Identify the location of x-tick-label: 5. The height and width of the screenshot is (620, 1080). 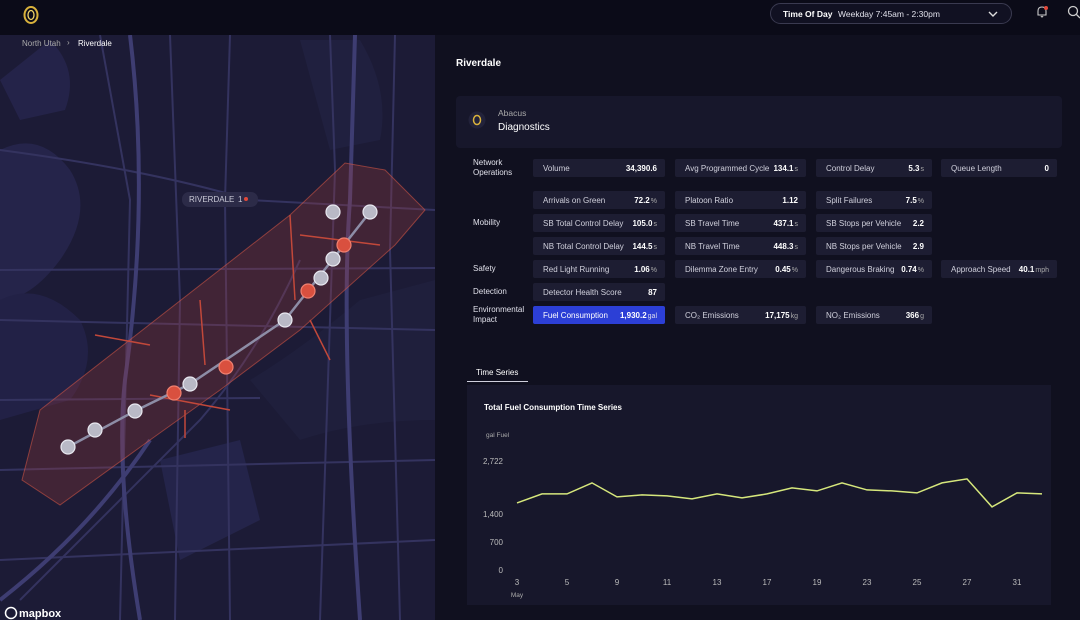
(567, 582).